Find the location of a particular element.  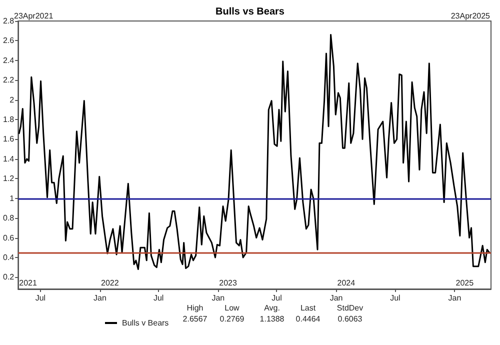

y-tick-label: 2.8 is located at coordinates (8, 21).